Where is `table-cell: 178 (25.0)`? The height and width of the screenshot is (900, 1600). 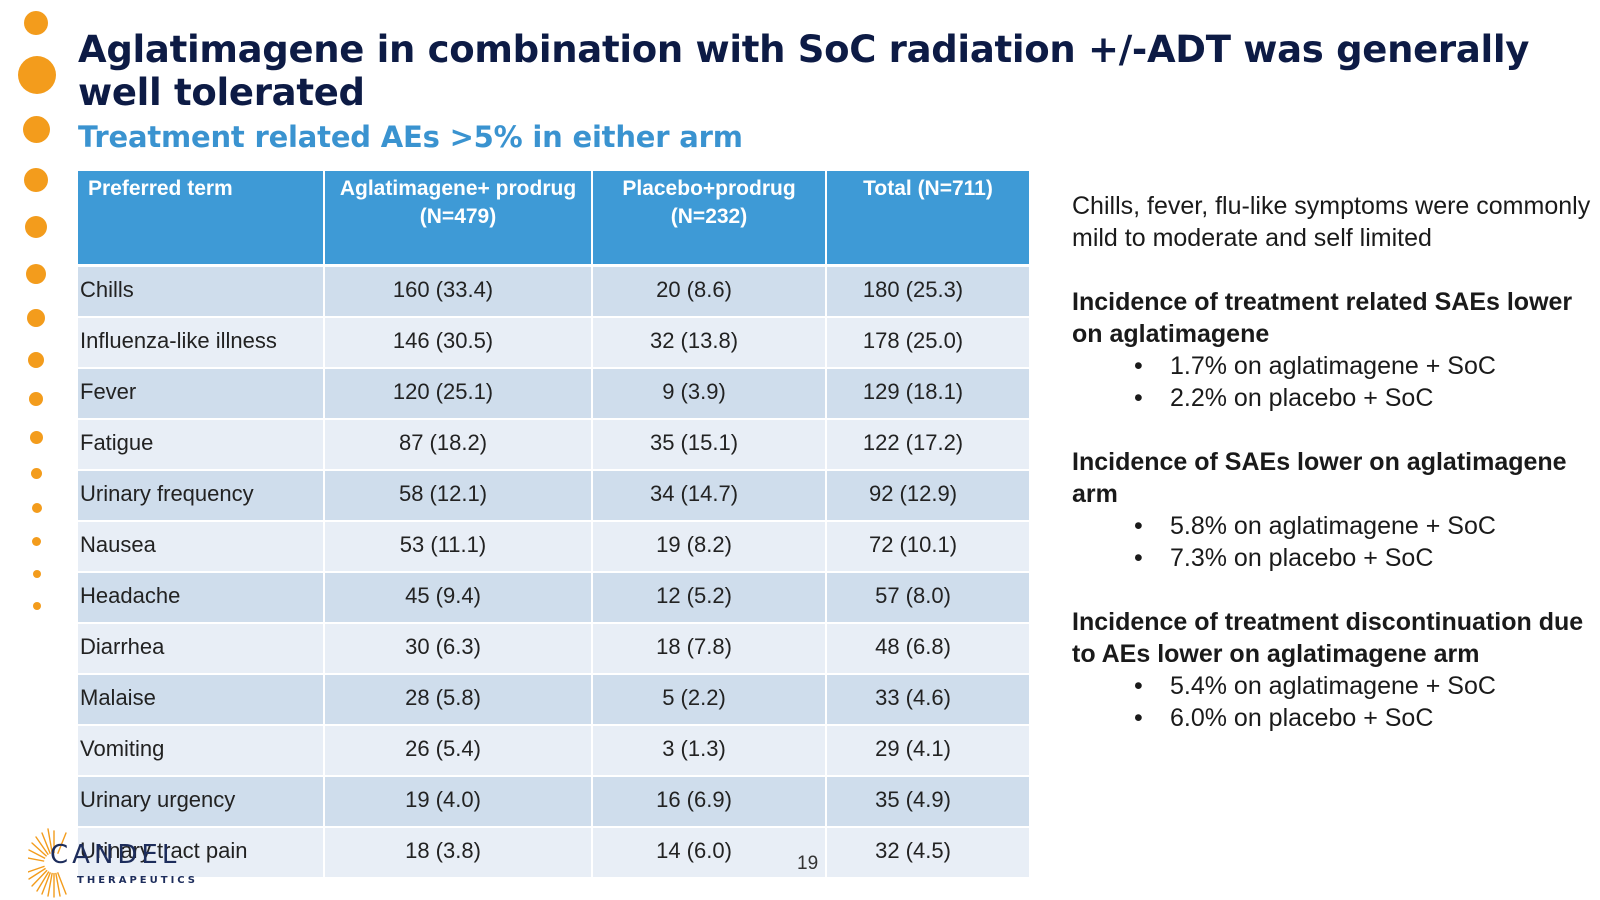
table-cell: 178 (25.0) is located at coordinates (928, 343).